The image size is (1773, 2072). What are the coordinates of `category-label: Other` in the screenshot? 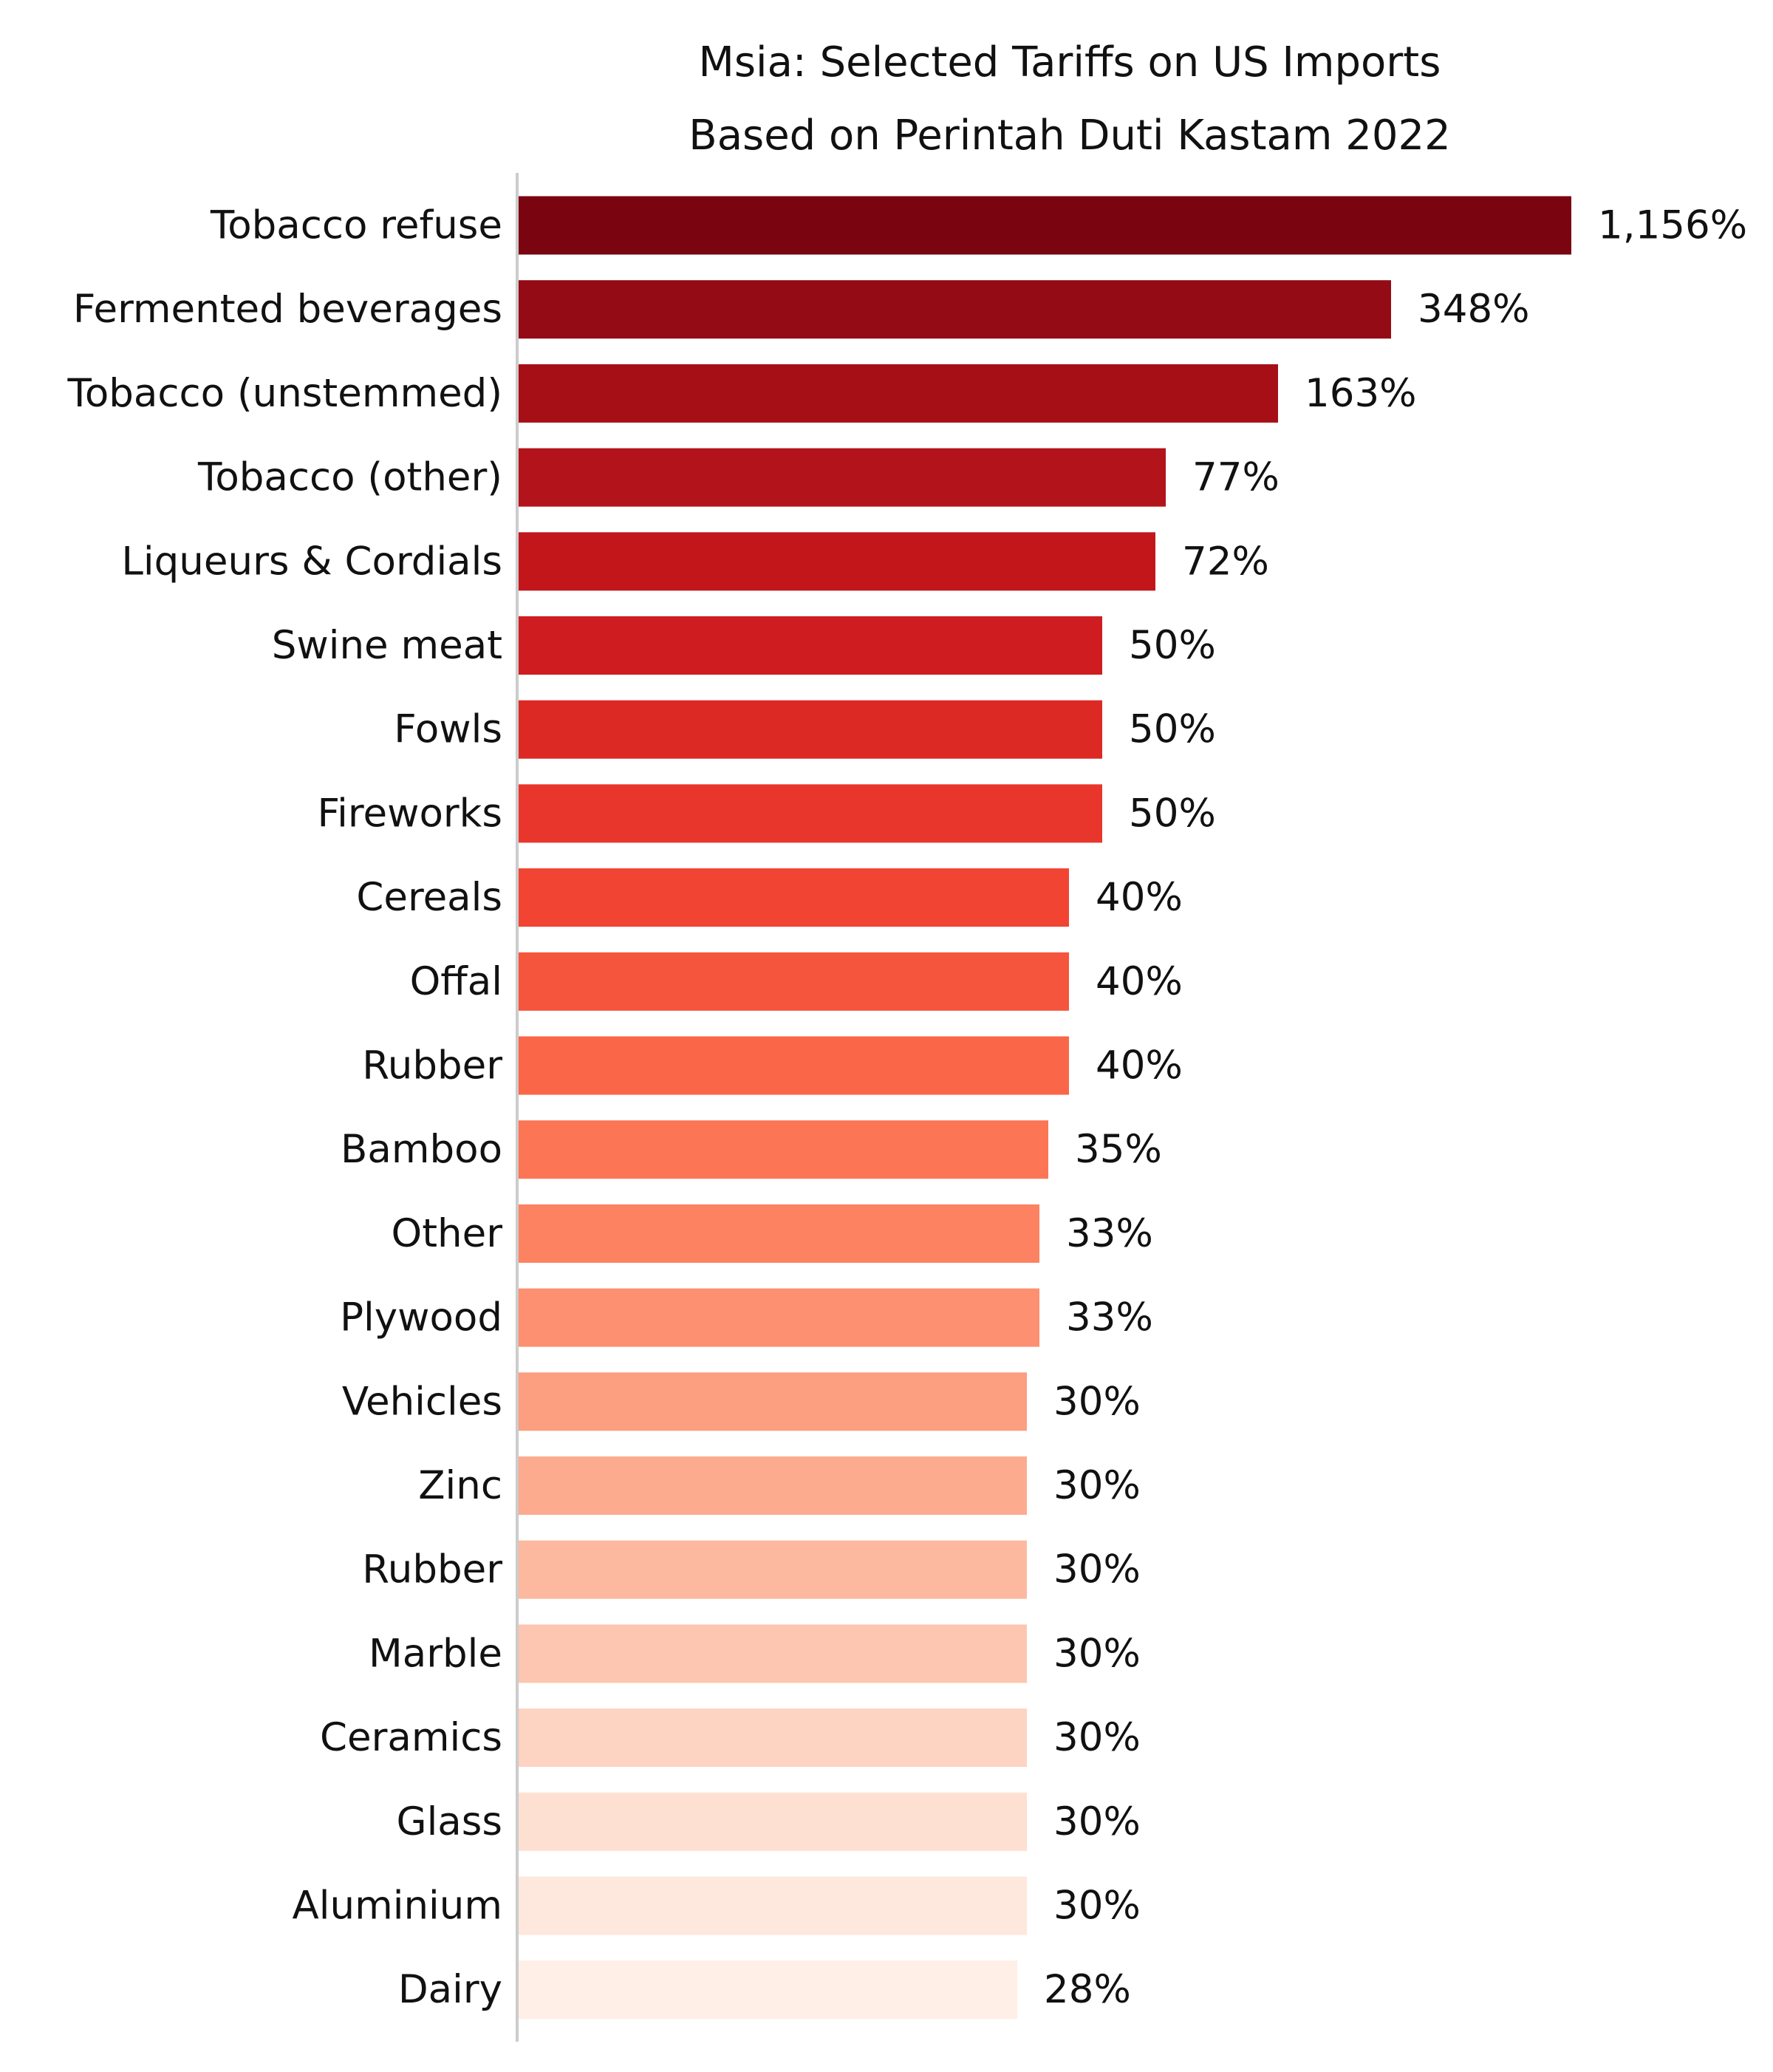 It's located at (448, 1233).